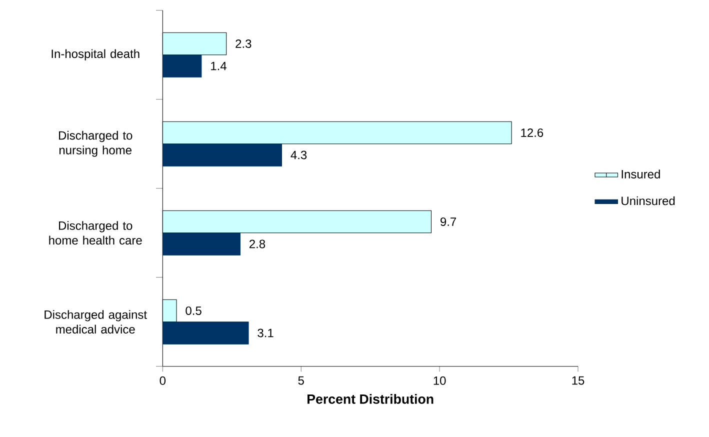  I want to click on x-tick-label: 10, so click(440, 380).